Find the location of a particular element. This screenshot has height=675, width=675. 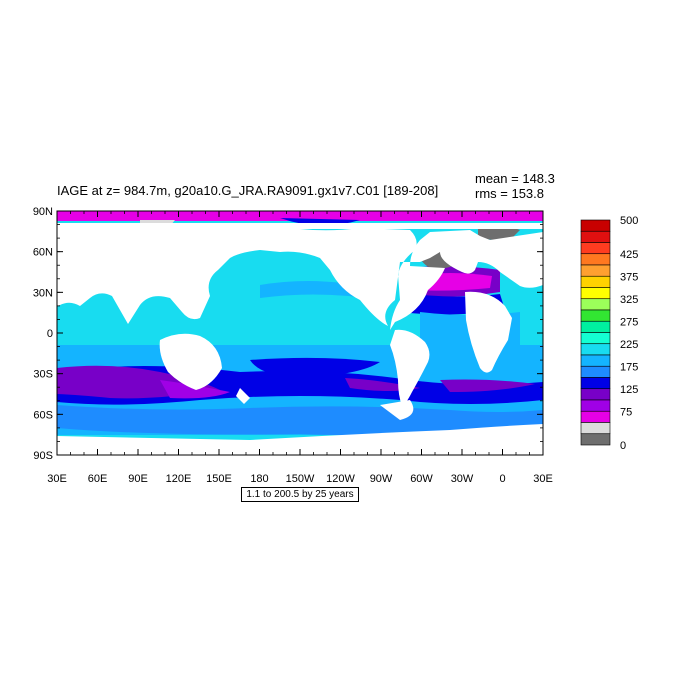

lon-label: 30W is located at coordinates (462, 479).